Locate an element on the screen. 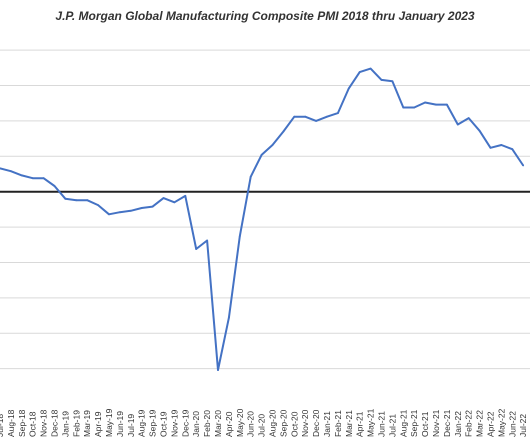  x-tick-label: May-21 is located at coordinates (371, 422).